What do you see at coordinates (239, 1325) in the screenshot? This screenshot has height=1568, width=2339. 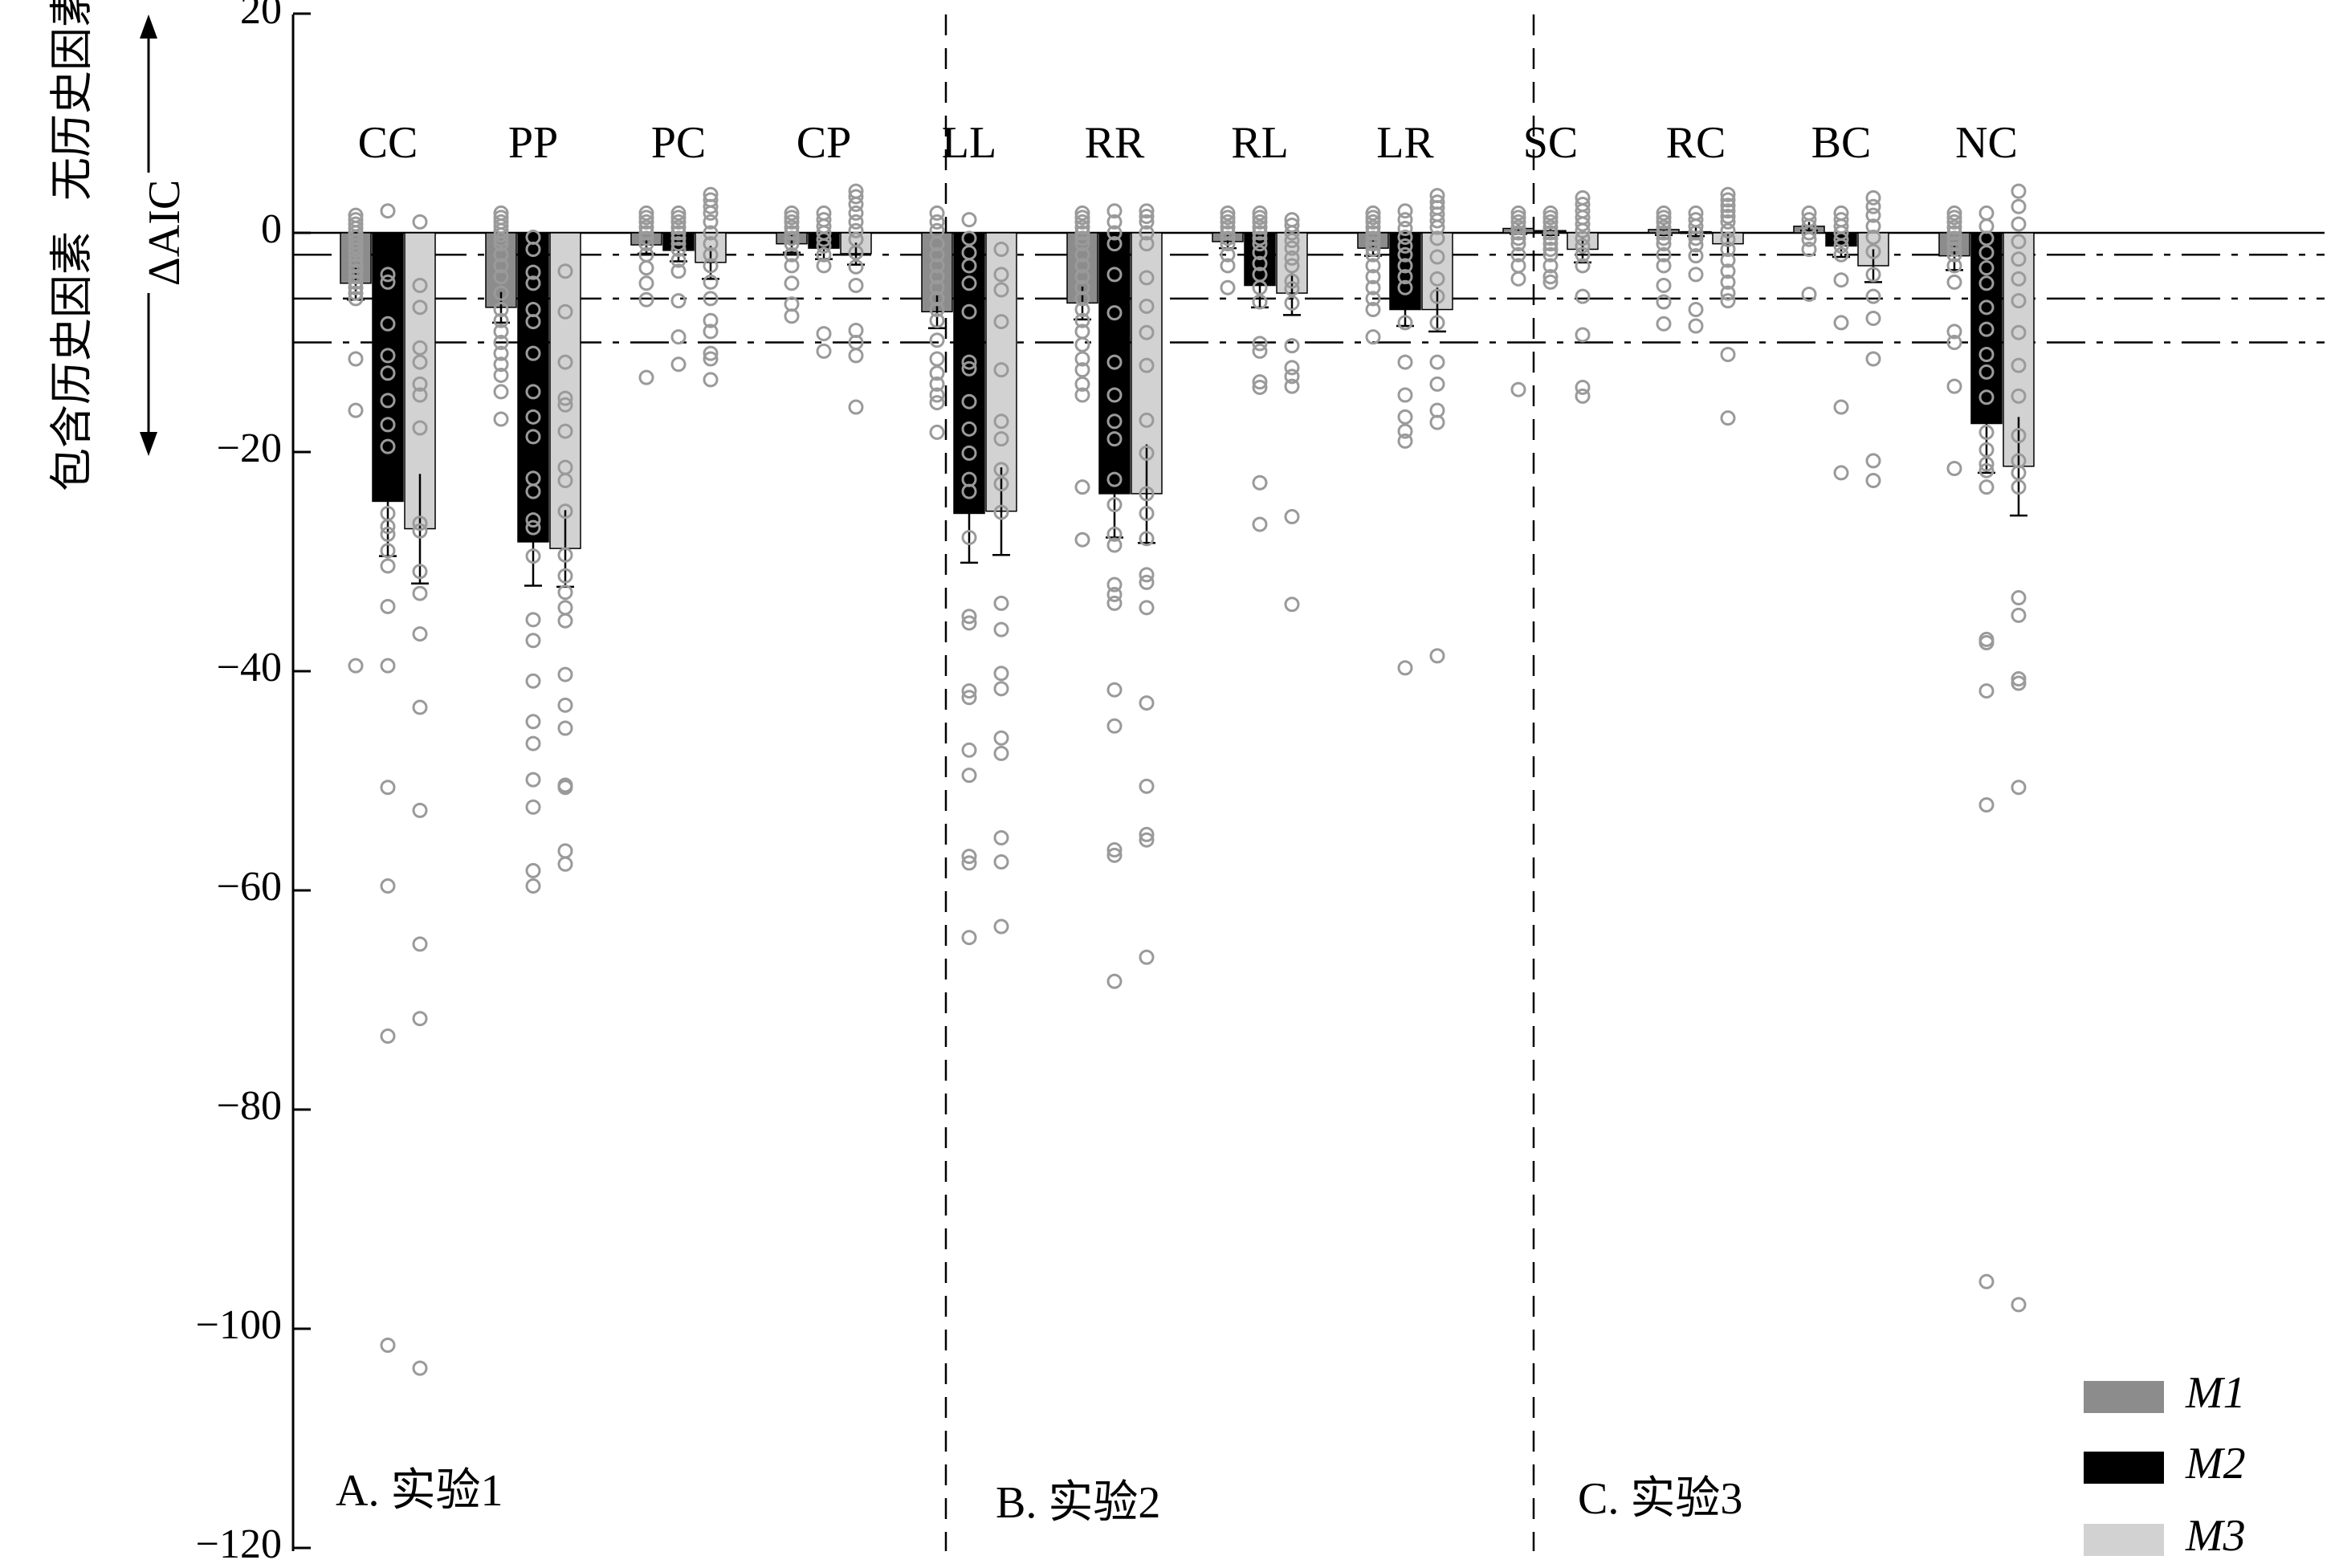 I see `y-tick-label: −100` at bounding box center [239, 1325].